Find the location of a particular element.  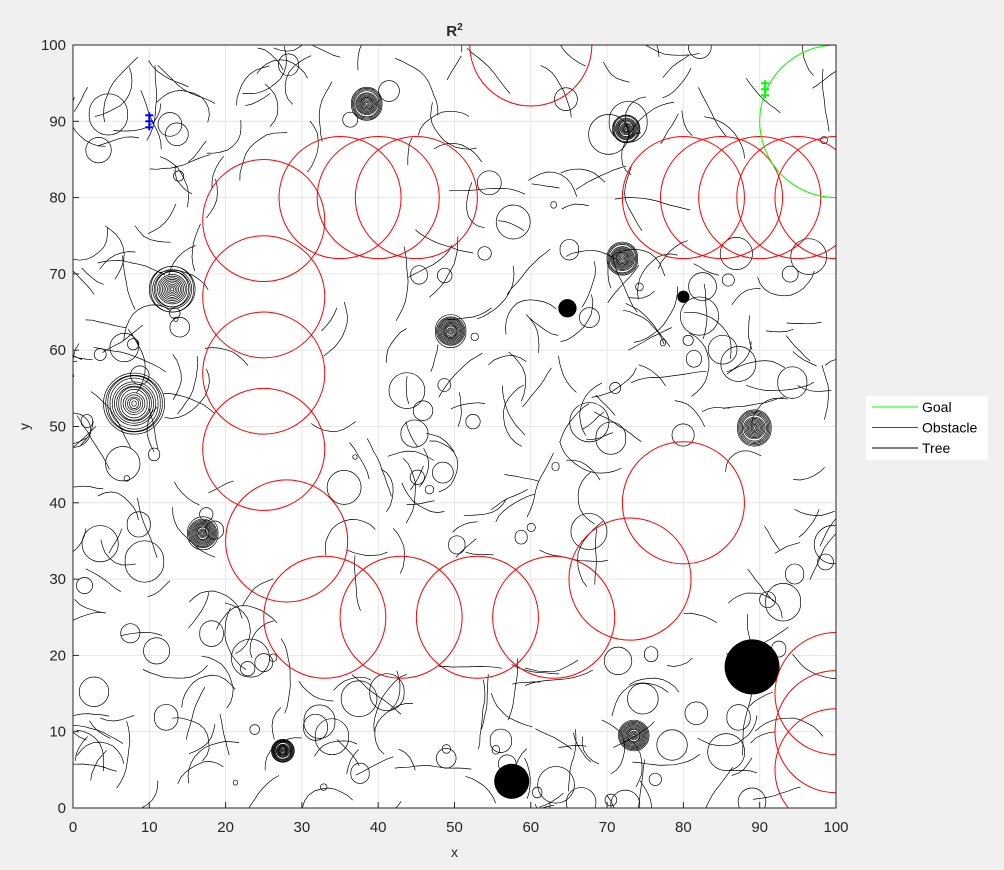

legend-label: Tree is located at coordinates (936, 448).